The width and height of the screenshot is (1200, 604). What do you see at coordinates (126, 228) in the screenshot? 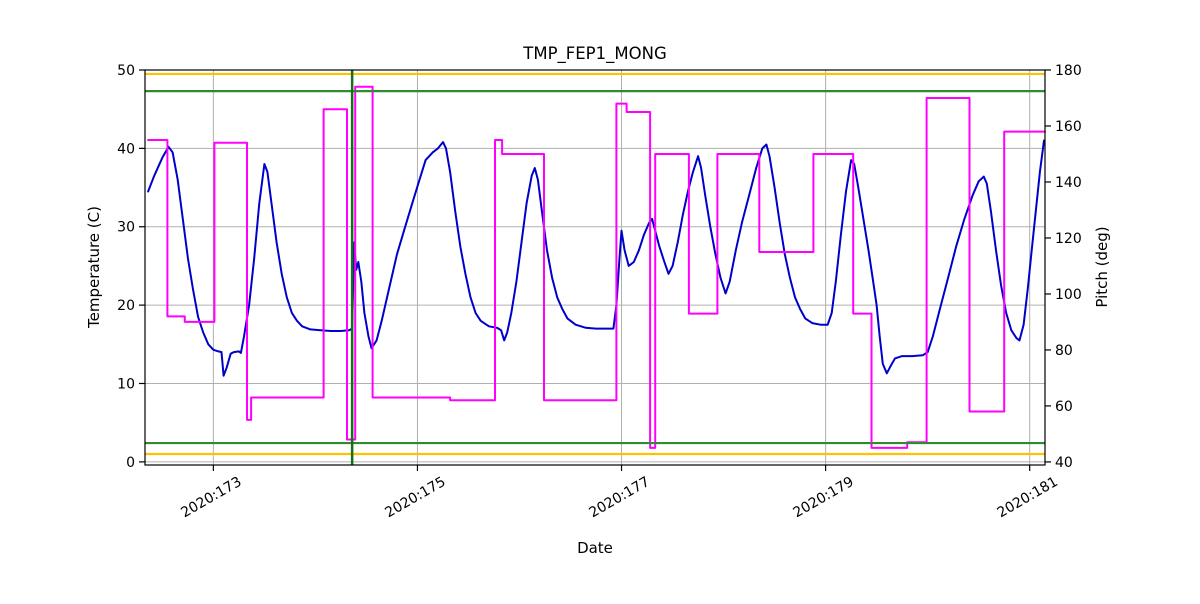
I see `y-tick-label-left: 30` at bounding box center [126, 228].